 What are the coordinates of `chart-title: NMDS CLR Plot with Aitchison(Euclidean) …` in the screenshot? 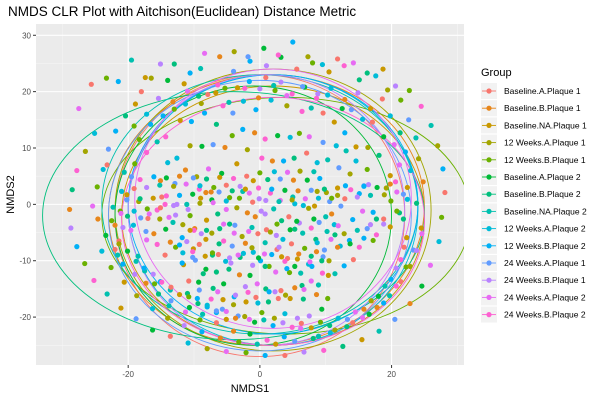 It's located at (182, 11).